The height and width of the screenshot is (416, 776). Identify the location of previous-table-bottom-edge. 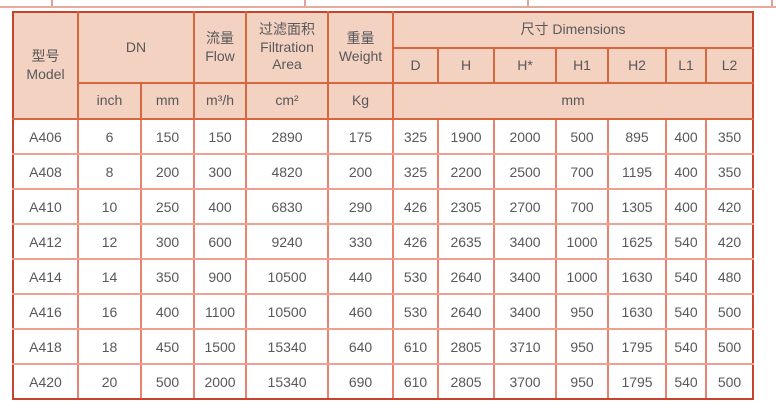
(388, 4).